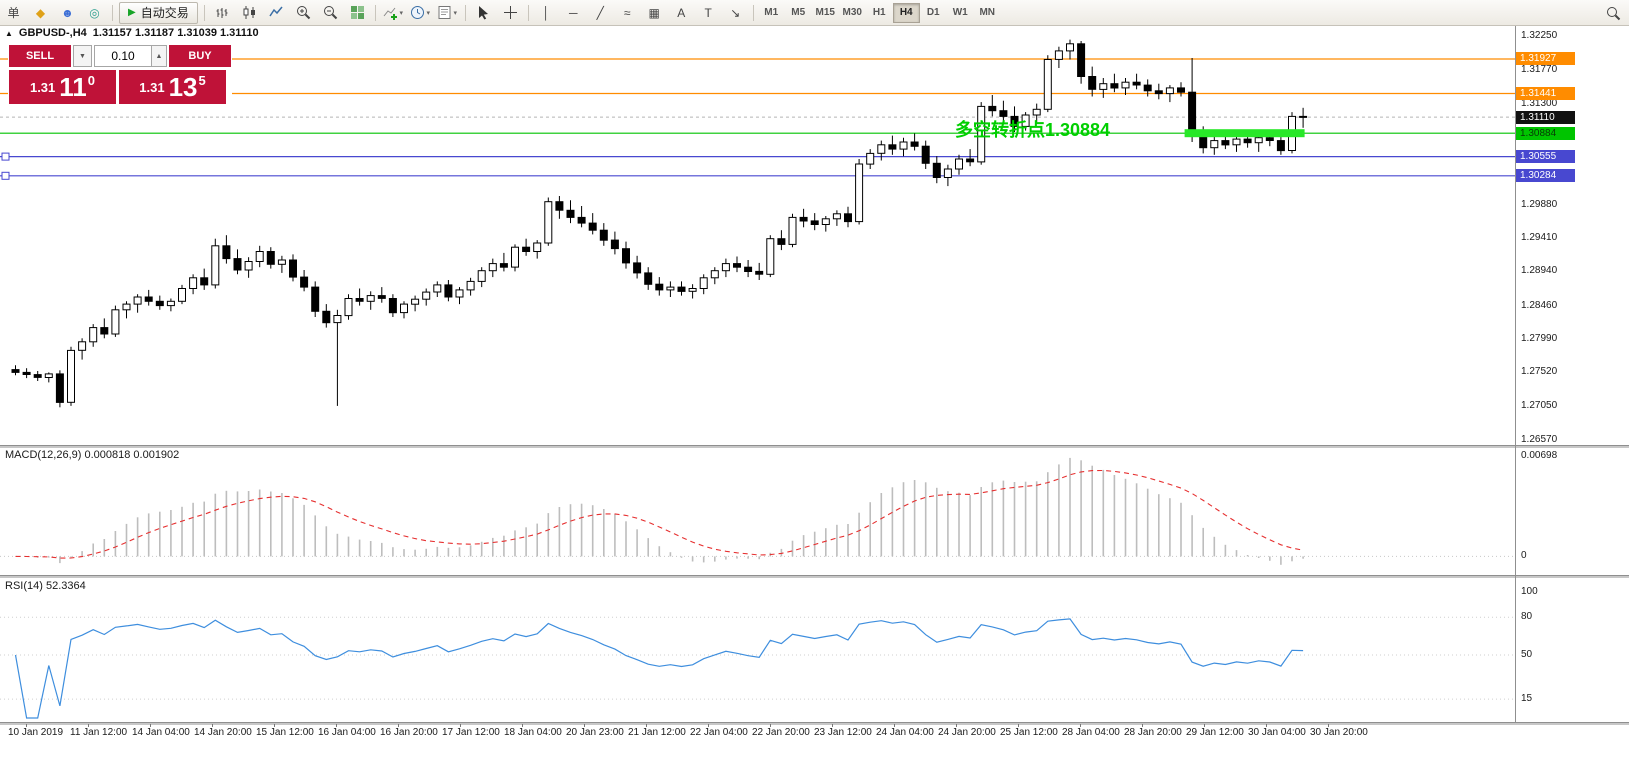  I want to click on time-axis-label: 22 Jan 20:00, so click(781, 732).